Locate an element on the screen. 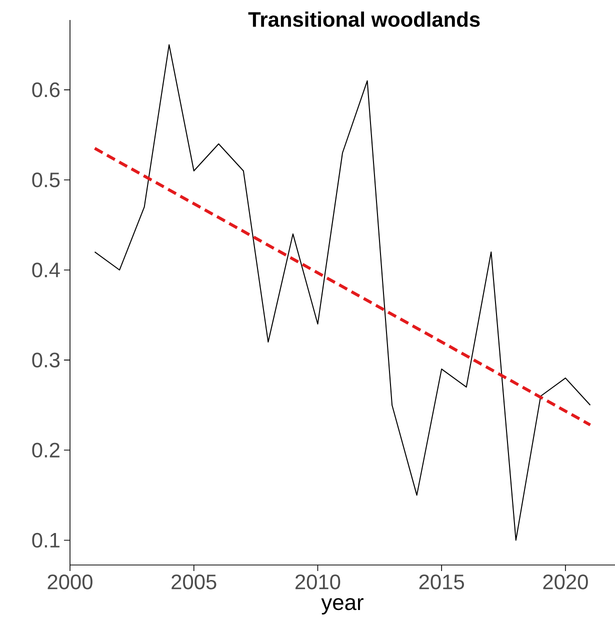  x-tick-label: 2015 is located at coordinates (441, 582).